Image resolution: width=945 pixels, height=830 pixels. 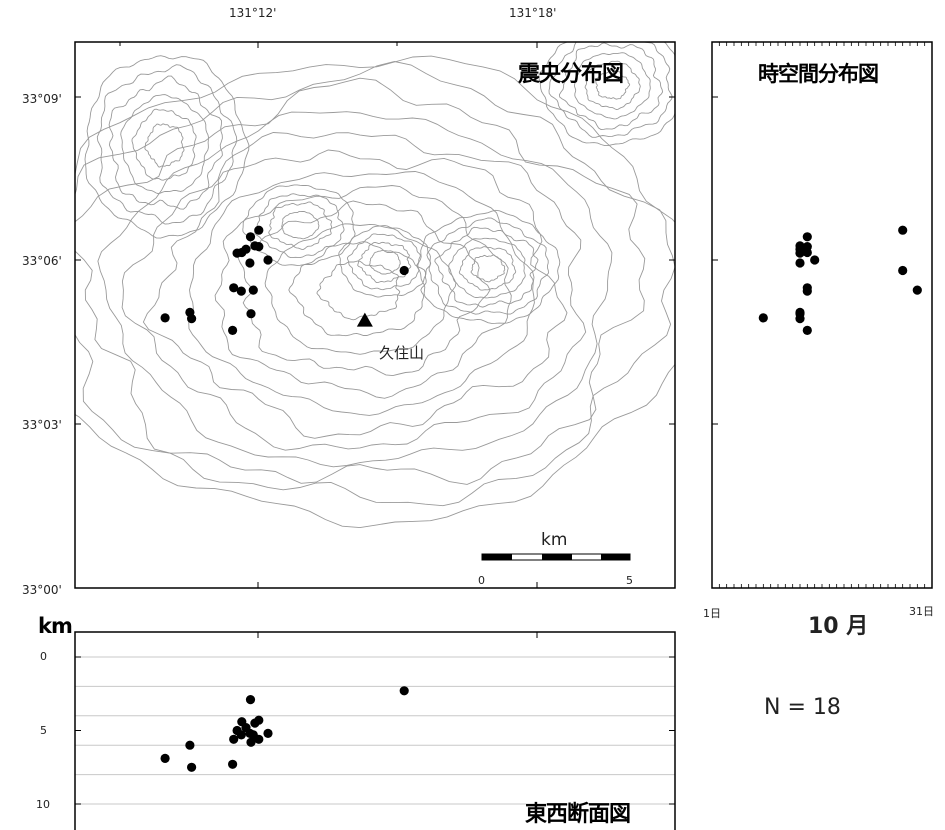 What do you see at coordinates (533, 13) in the screenshot?
I see `lon-tick-label-1: 131°18'` at bounding box center [533, 13].